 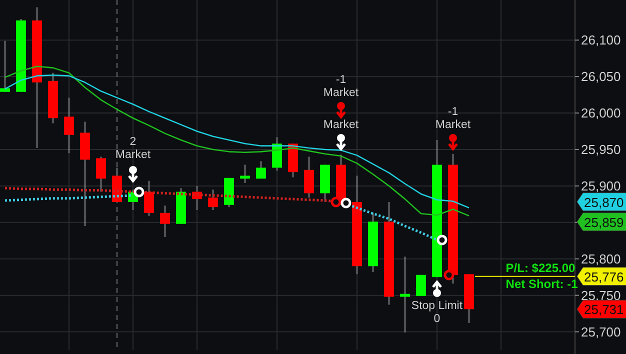 What do you see at coordinates (604, 222) in the screenshot?
I see `text: 25,859` at bounding box center [604, 222].